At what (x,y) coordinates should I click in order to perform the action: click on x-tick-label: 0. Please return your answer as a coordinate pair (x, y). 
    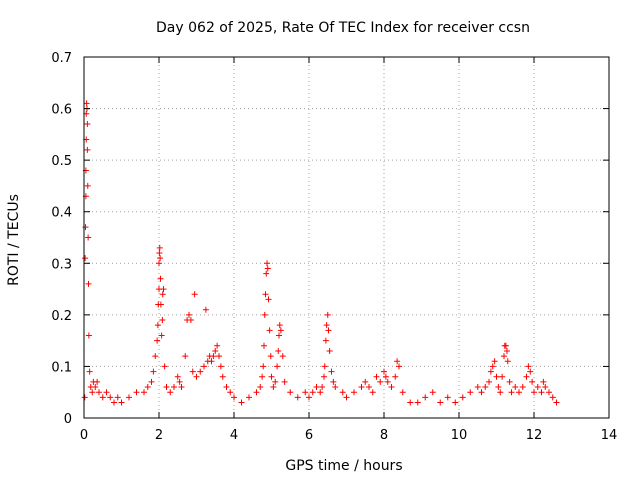
    Looking at the image, I should click on (84, 435).